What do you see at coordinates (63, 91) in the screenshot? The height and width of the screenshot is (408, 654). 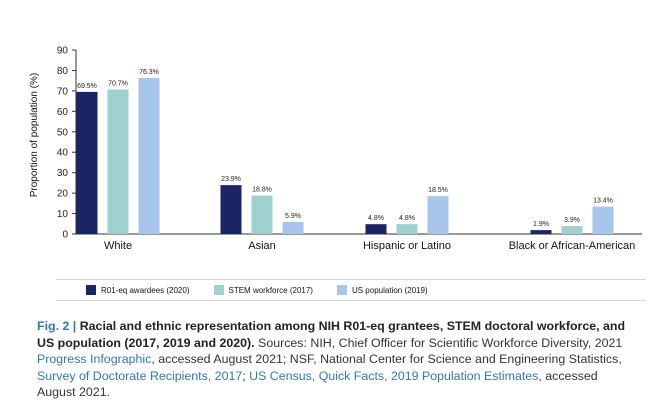 I see `y-tick-label: 70` at bounding box center [63, 91].